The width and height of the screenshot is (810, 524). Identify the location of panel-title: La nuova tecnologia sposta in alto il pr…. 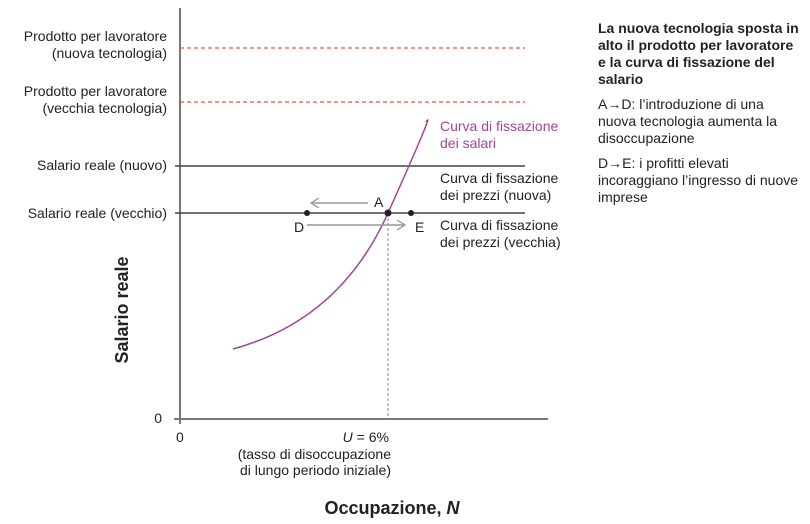
(698, 53).